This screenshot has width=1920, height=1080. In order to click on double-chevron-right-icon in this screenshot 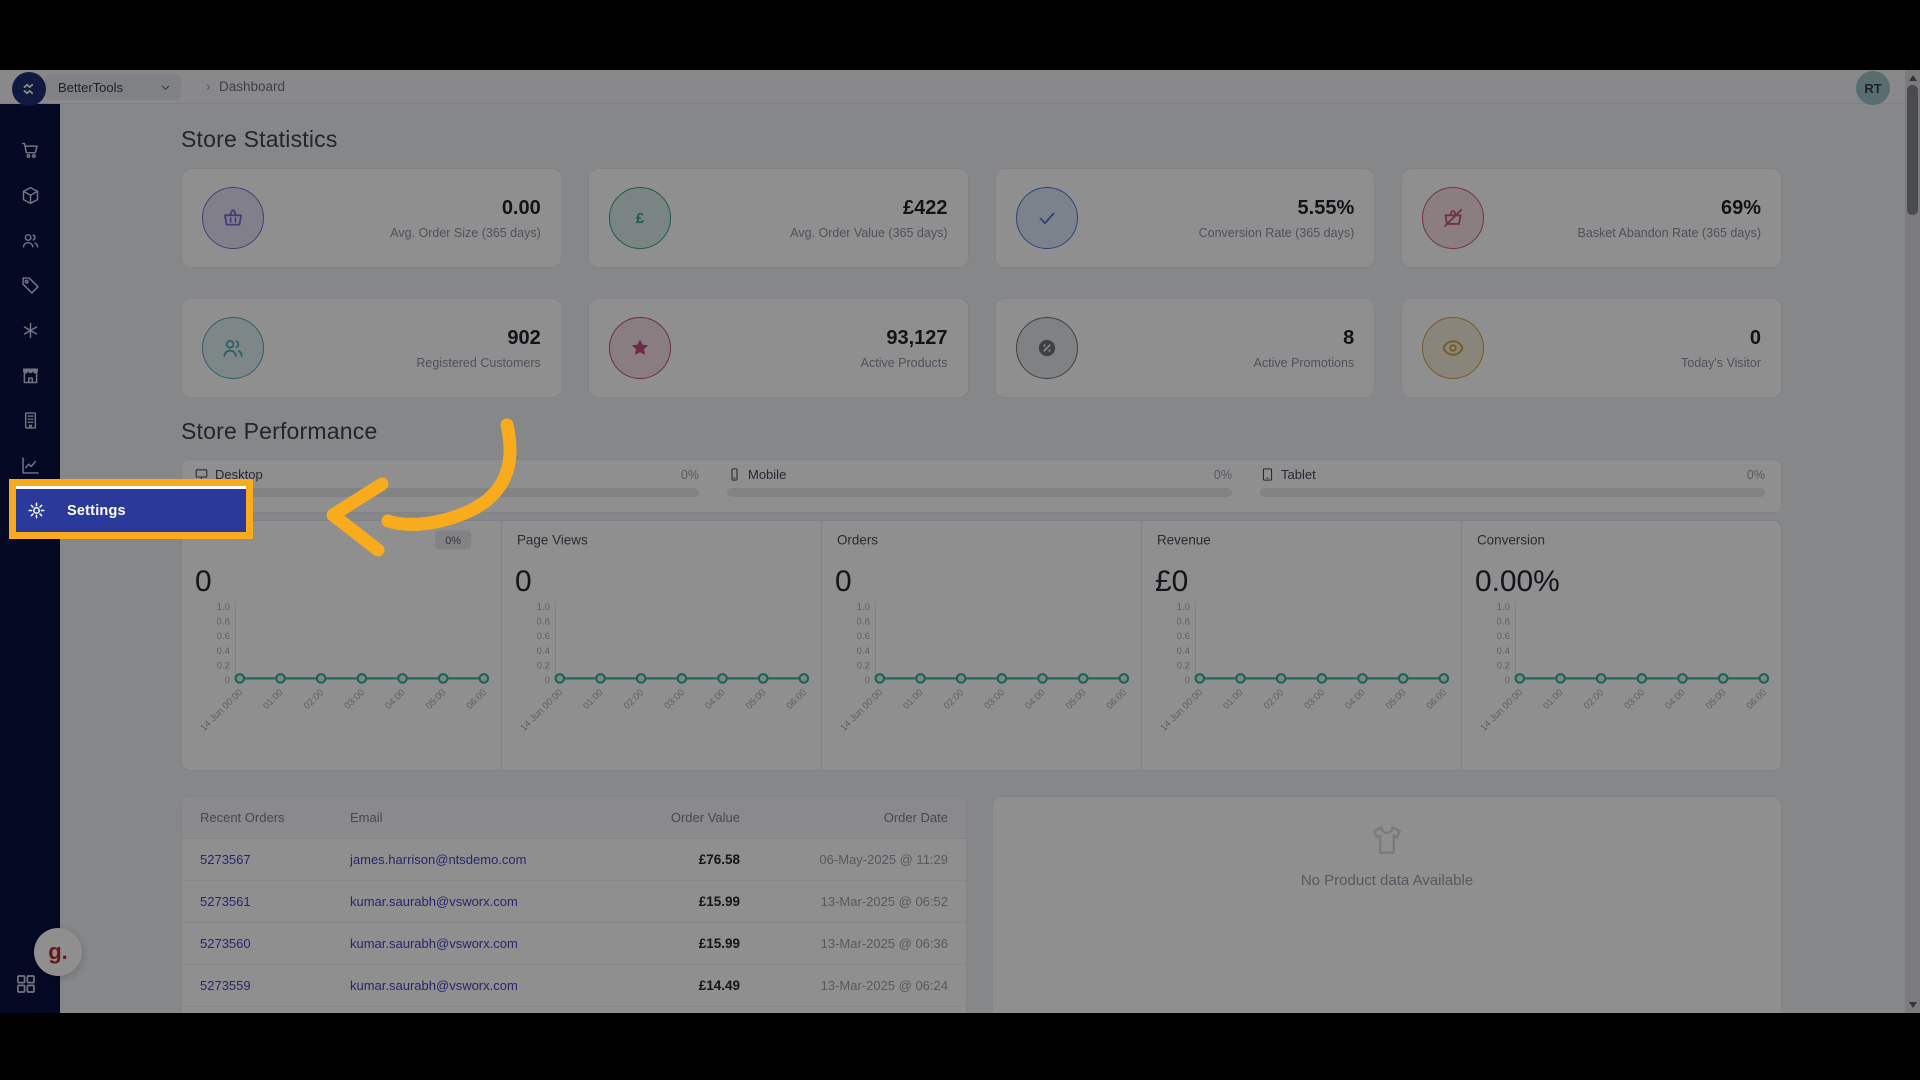, I will do `click(26, 1011)`.